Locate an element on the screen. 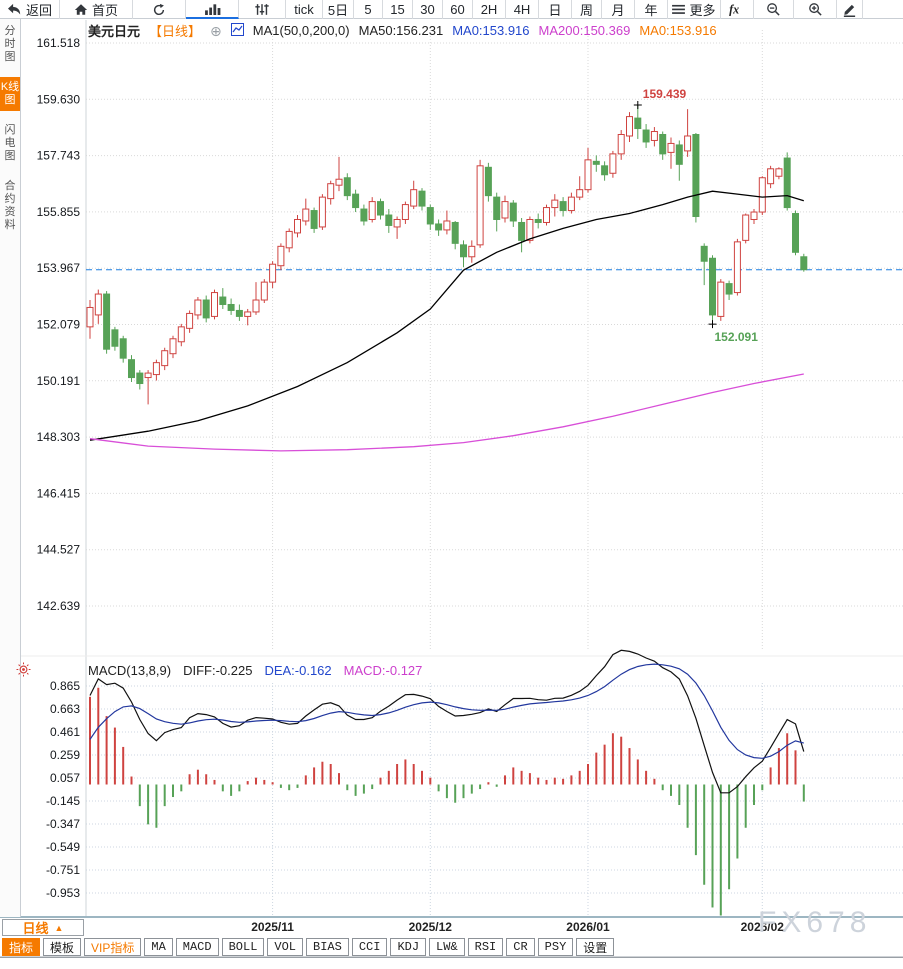  indicator-settings-icon is located at coordinates (23, 669).